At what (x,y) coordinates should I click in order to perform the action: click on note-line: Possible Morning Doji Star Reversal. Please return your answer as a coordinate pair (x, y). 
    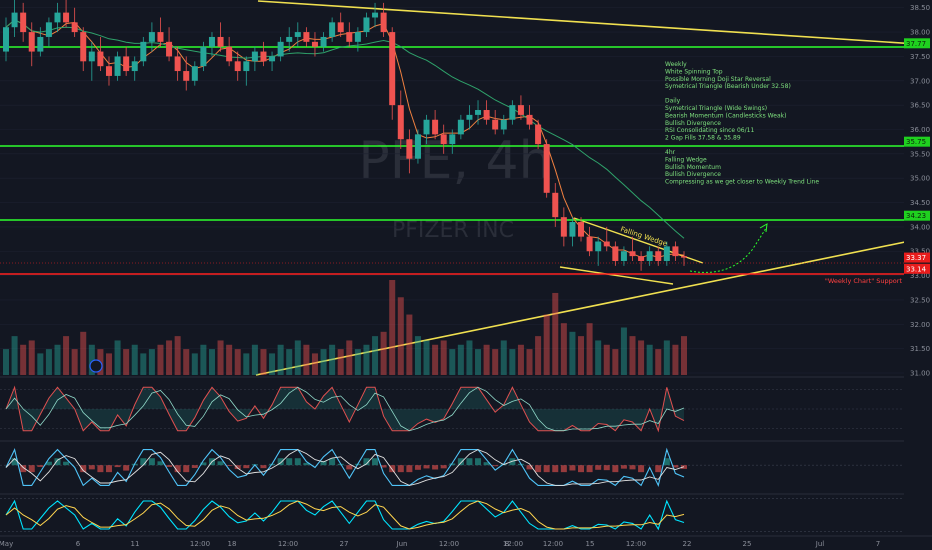
    Looking at the image, I should click on (718, 79).